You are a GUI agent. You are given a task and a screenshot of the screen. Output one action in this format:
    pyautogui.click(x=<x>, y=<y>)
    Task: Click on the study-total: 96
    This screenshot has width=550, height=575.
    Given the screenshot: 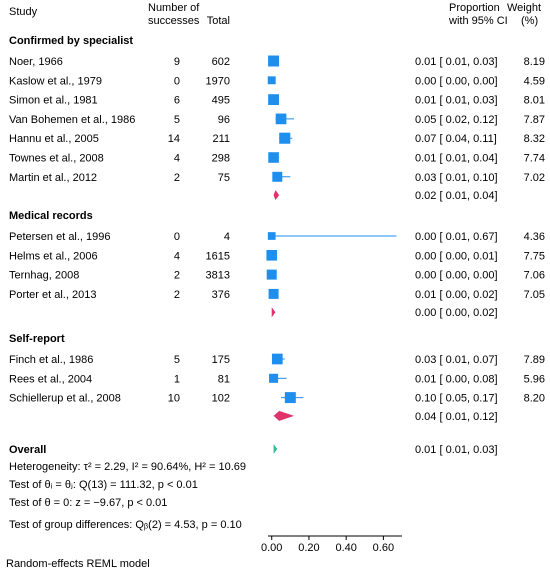 What is the action you would take?
    pyautogui.click(x=224, y=120)
    